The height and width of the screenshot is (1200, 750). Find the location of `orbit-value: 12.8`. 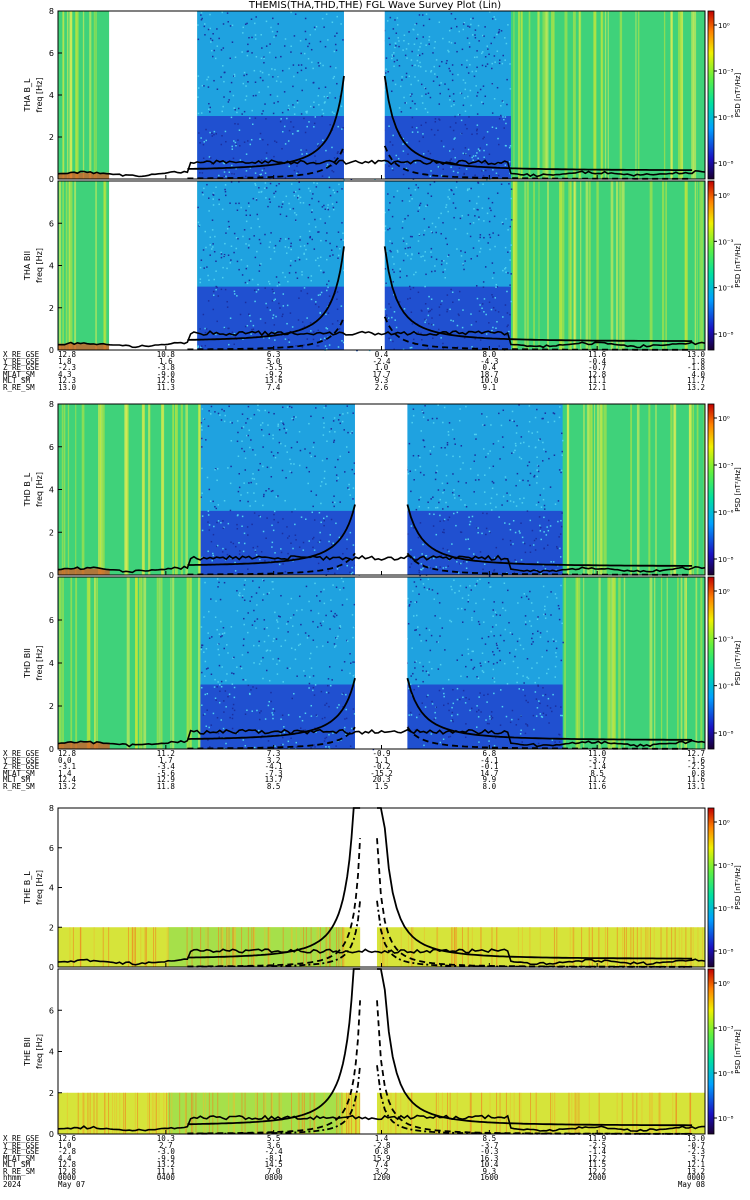

orbit-value: 12.8 is located at coordinates (67, 753).